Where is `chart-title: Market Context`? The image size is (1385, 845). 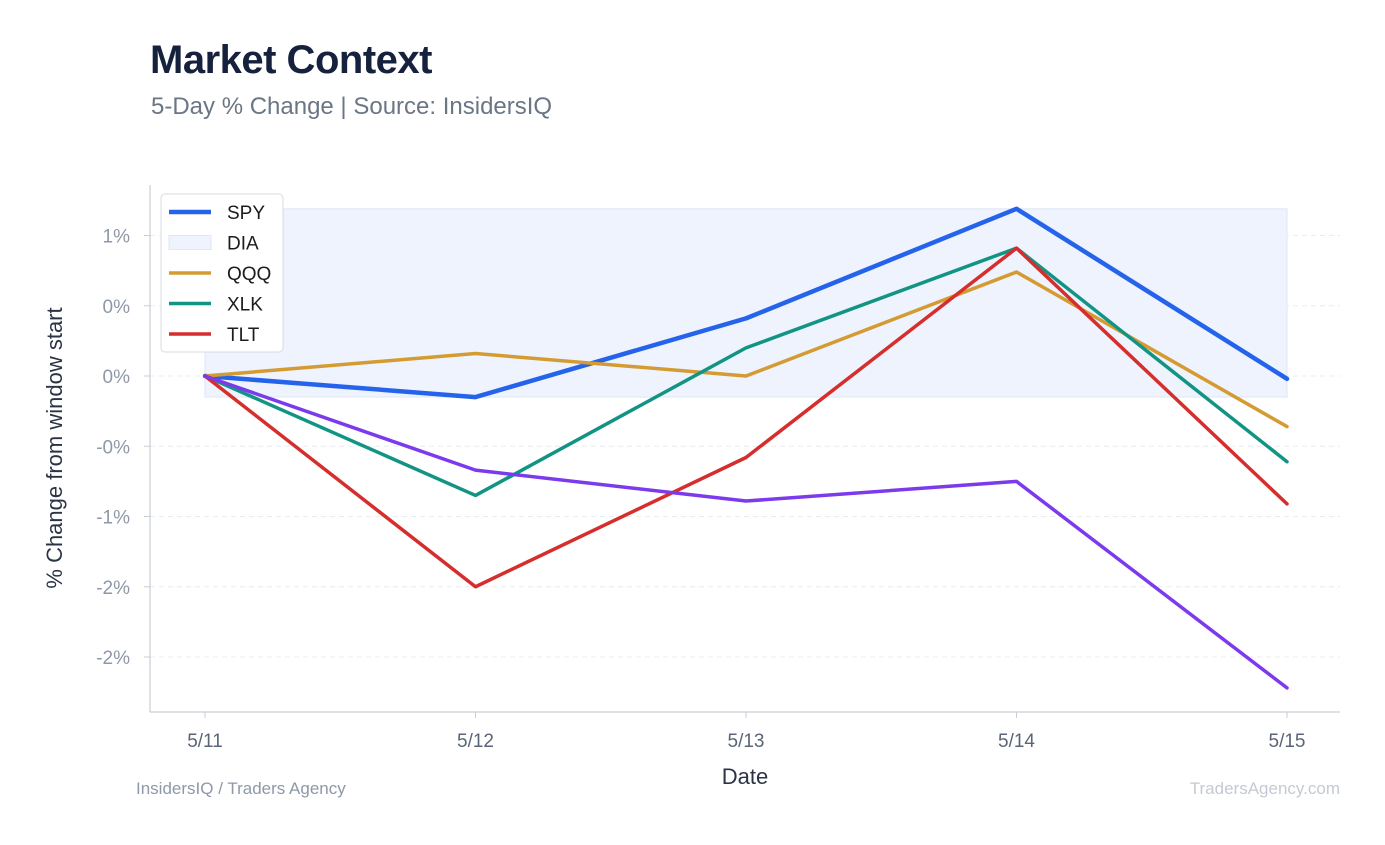
chart-title: Market Context is located at coordinates (291, 60).